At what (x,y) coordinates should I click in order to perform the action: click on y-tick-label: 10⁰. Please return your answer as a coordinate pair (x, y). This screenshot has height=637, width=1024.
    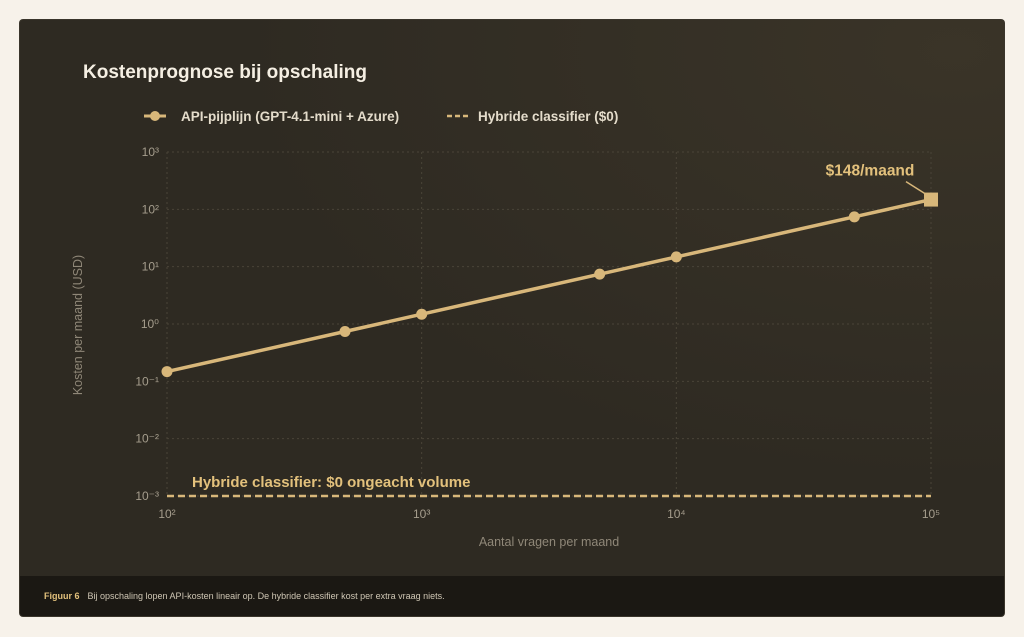
    Looking at the image, I should click on (150, 324).